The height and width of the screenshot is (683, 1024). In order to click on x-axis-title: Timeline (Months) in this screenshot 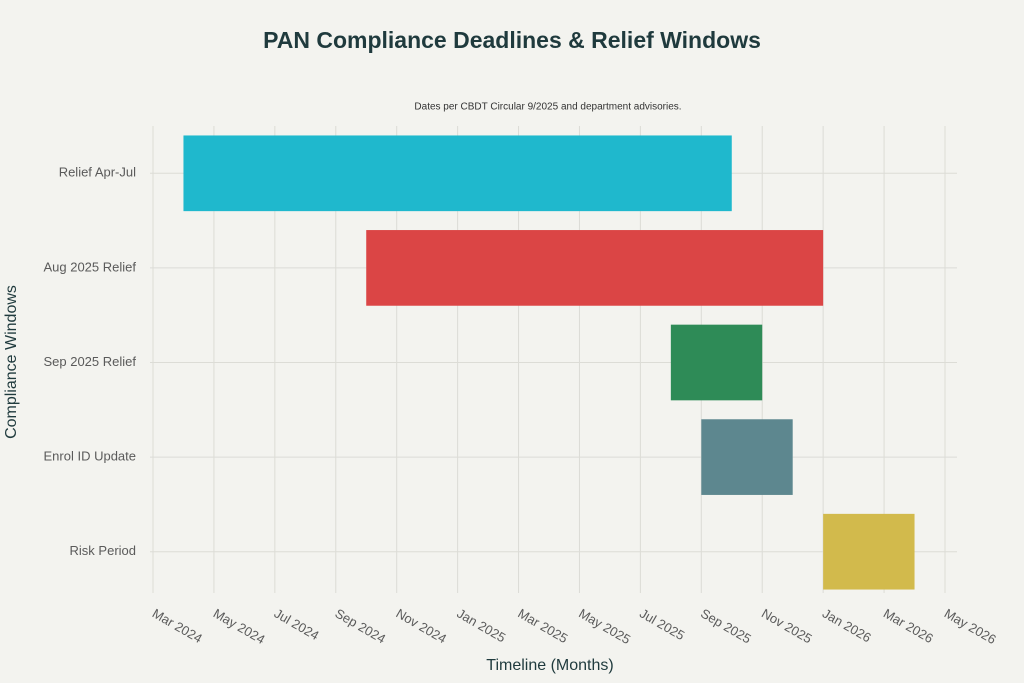, I will do `click(549, 665)`.